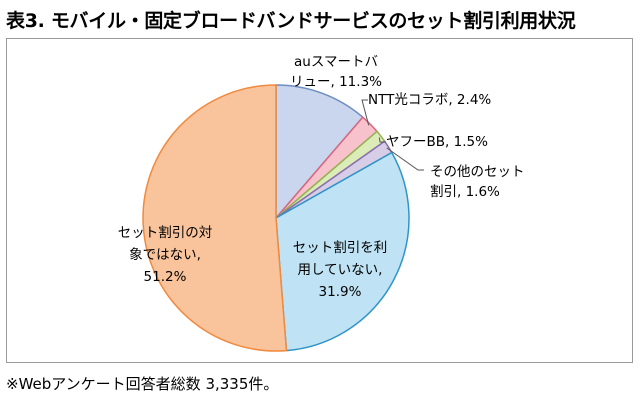  What do you see at coordinates (142, 384) in the screenshot?
I see `footnote: ※Webアンケート回答者総数 3,335件。` at bounding box center [142, 384].